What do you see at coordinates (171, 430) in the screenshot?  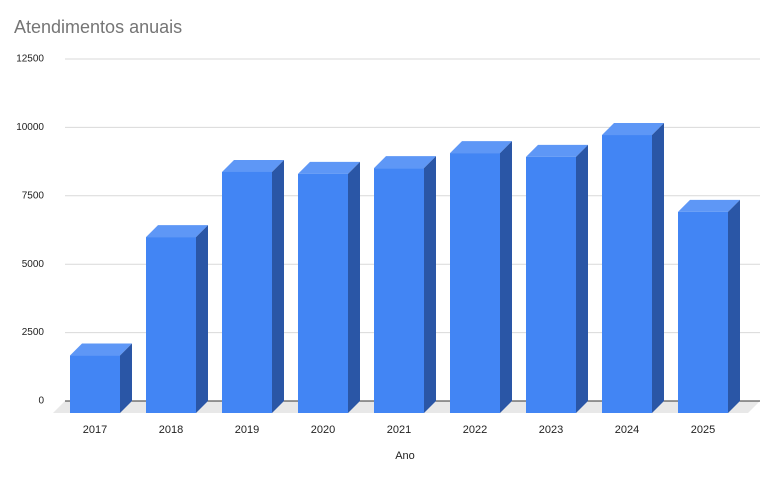 I see `x-tick-label: 2018` at bounding box center [171, 430].